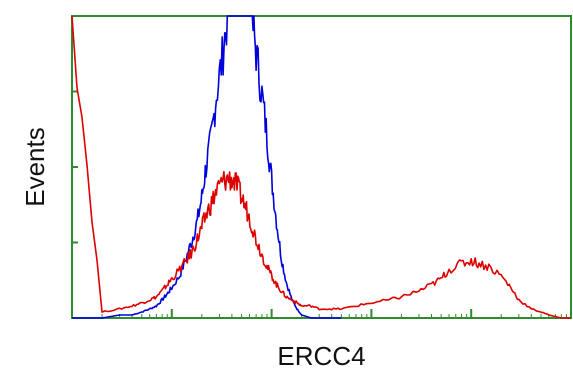  I want to click on y-axis-label: Events, so click(35, 167).